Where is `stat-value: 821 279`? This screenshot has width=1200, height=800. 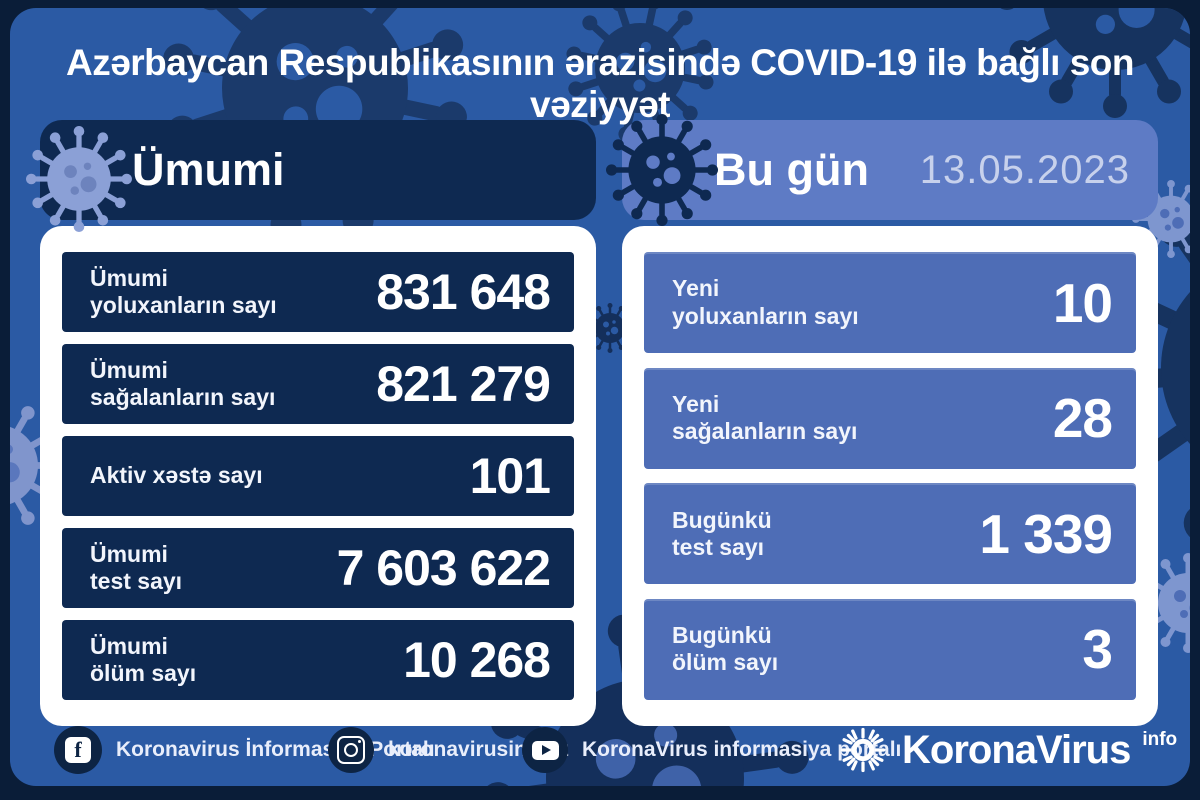
stat-value: 821 279 is located at coordinates (463, 384).